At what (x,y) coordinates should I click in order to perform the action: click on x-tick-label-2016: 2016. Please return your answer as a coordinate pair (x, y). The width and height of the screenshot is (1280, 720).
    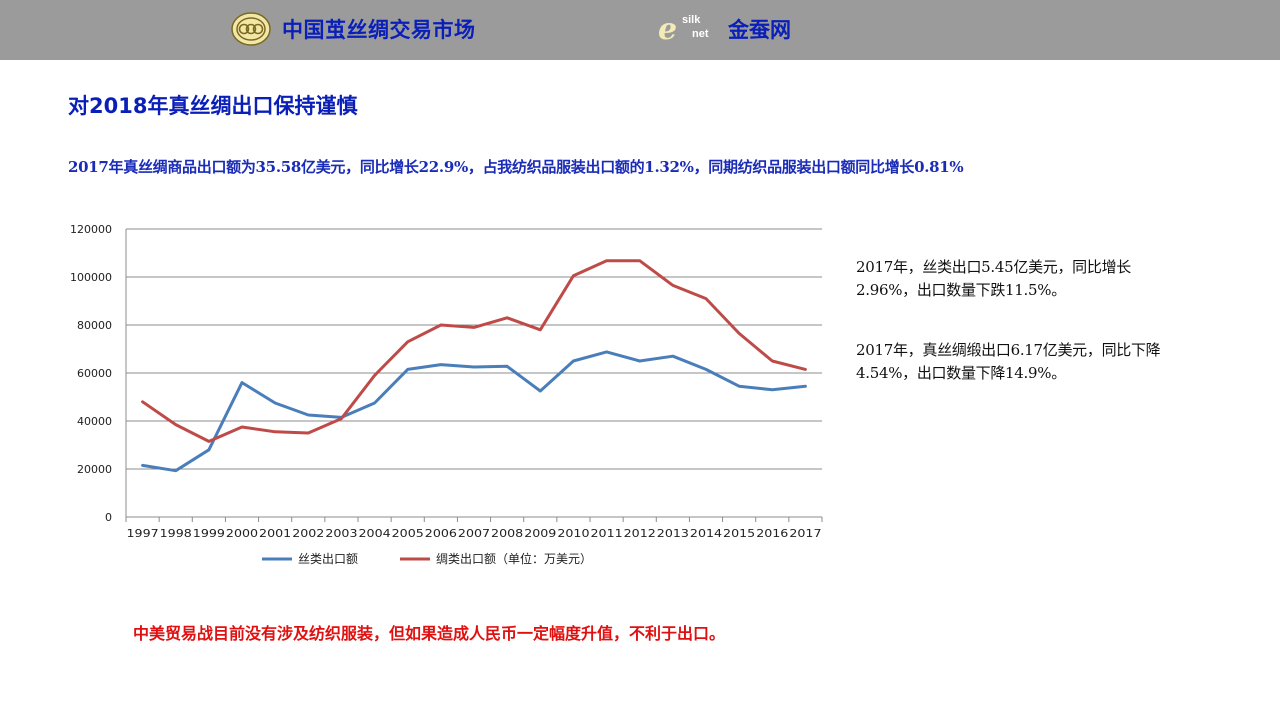
    Looking at the image, I should click on (772, 533).